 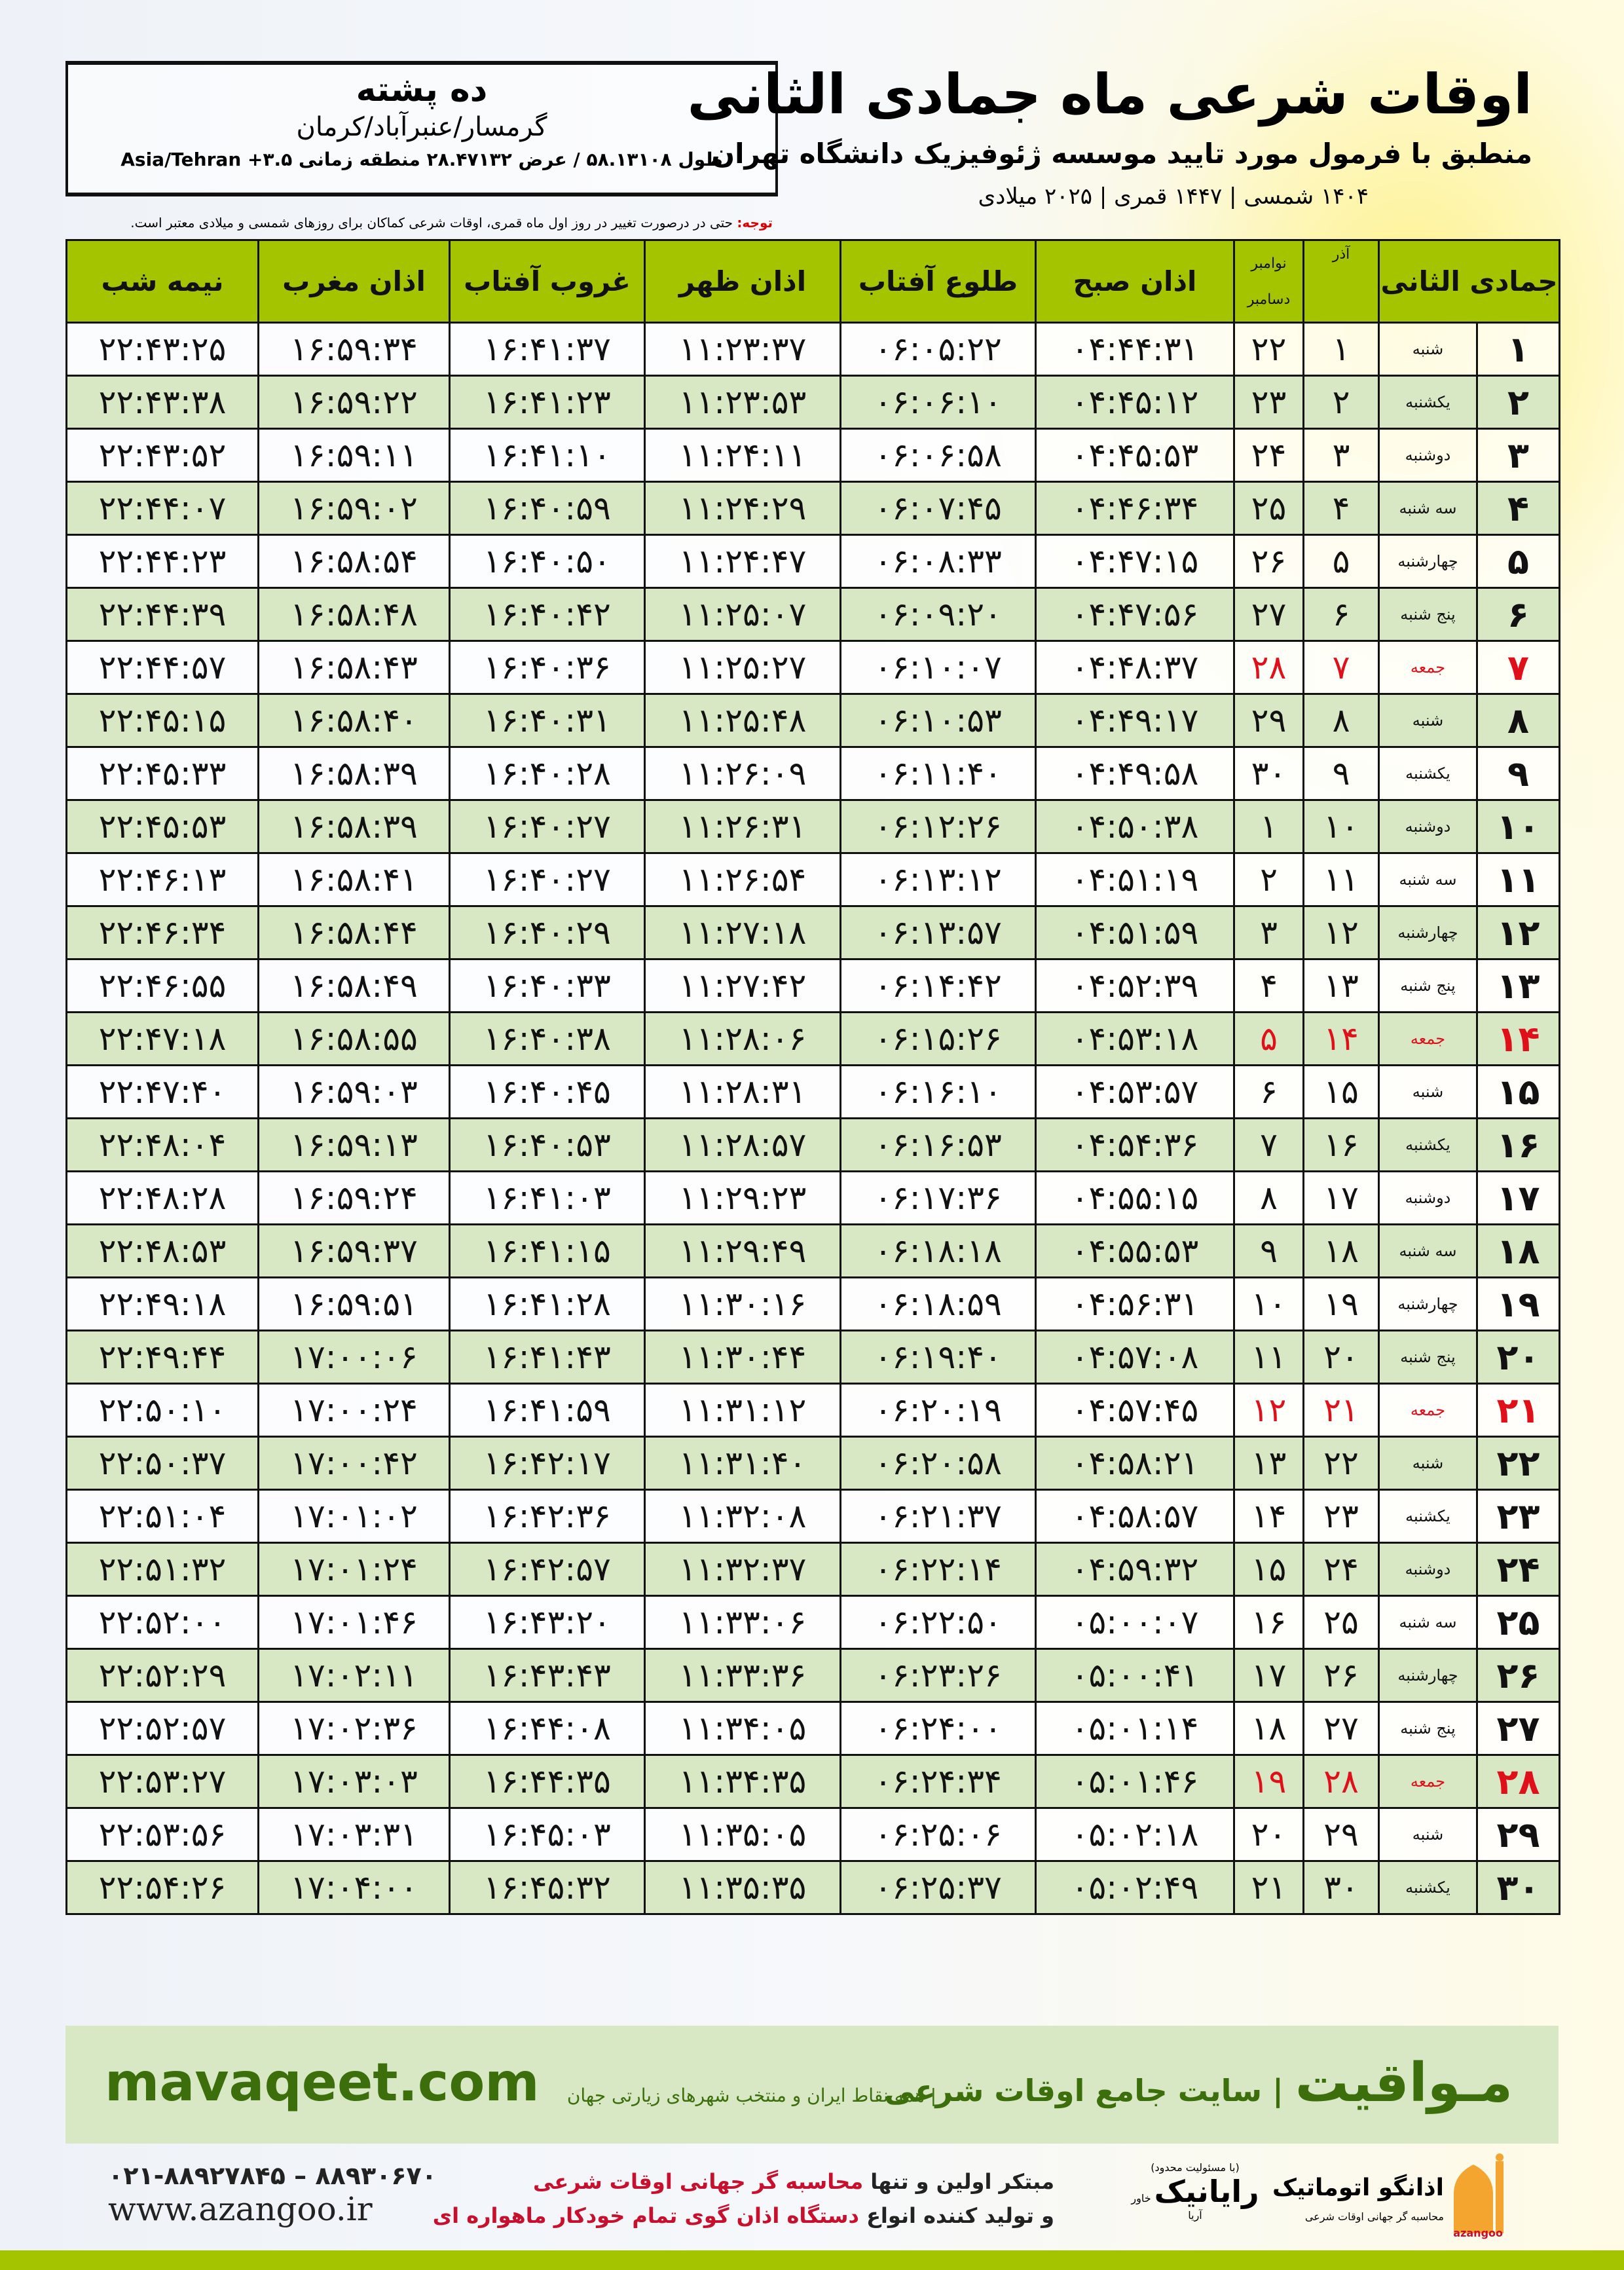 What do you see at coordinates (1268, 1781) in the screenshot?
I see `gregorian-day: ۱۹` at bounding box center [1268, 1781].